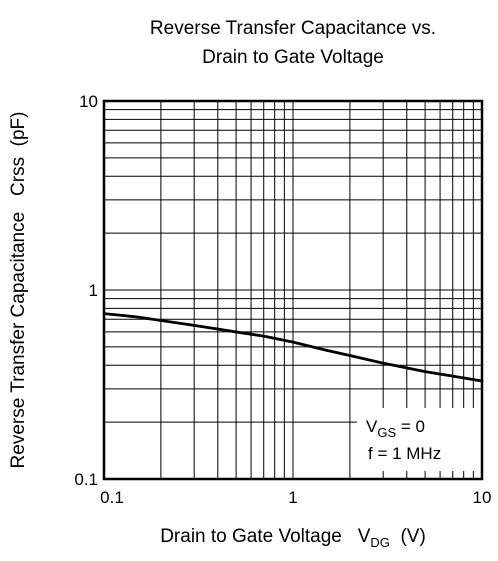 This screenshot has height=561, width=498. What do you see at coordinates (112, 497) in the screenshot?
I see `x-tick-label: 0.1` at bounding box center [112, 497].